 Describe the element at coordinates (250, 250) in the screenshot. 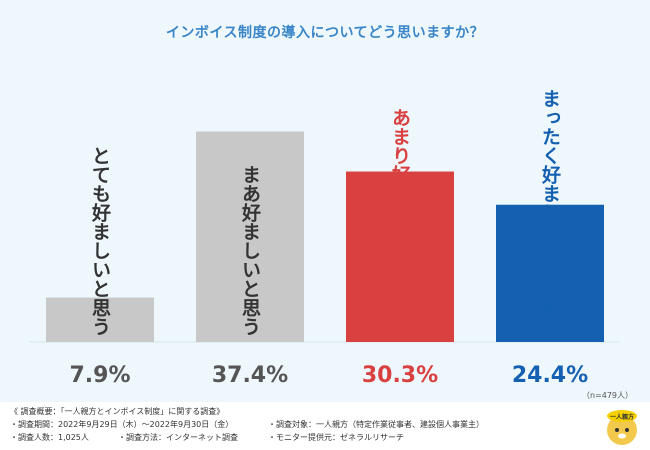

I see `category-label-1: まあ好ましいと思う` at that location.